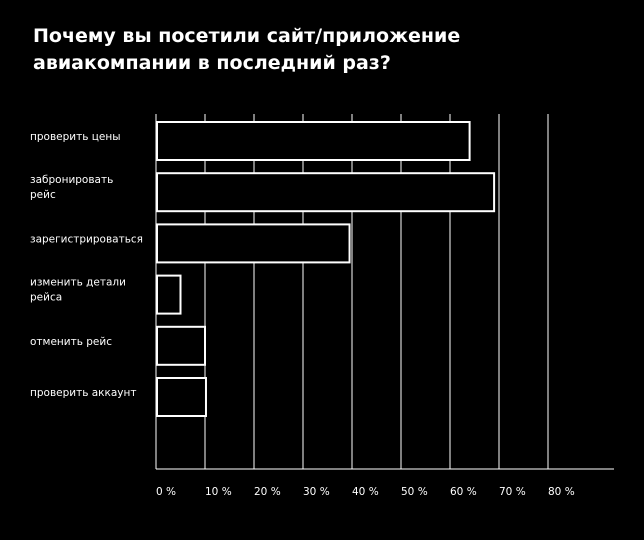  What do you see at coordinates (218, 492) in the screenshot?
I see `x-tick-label-10: 10 %` at bounding box center [218, 492].